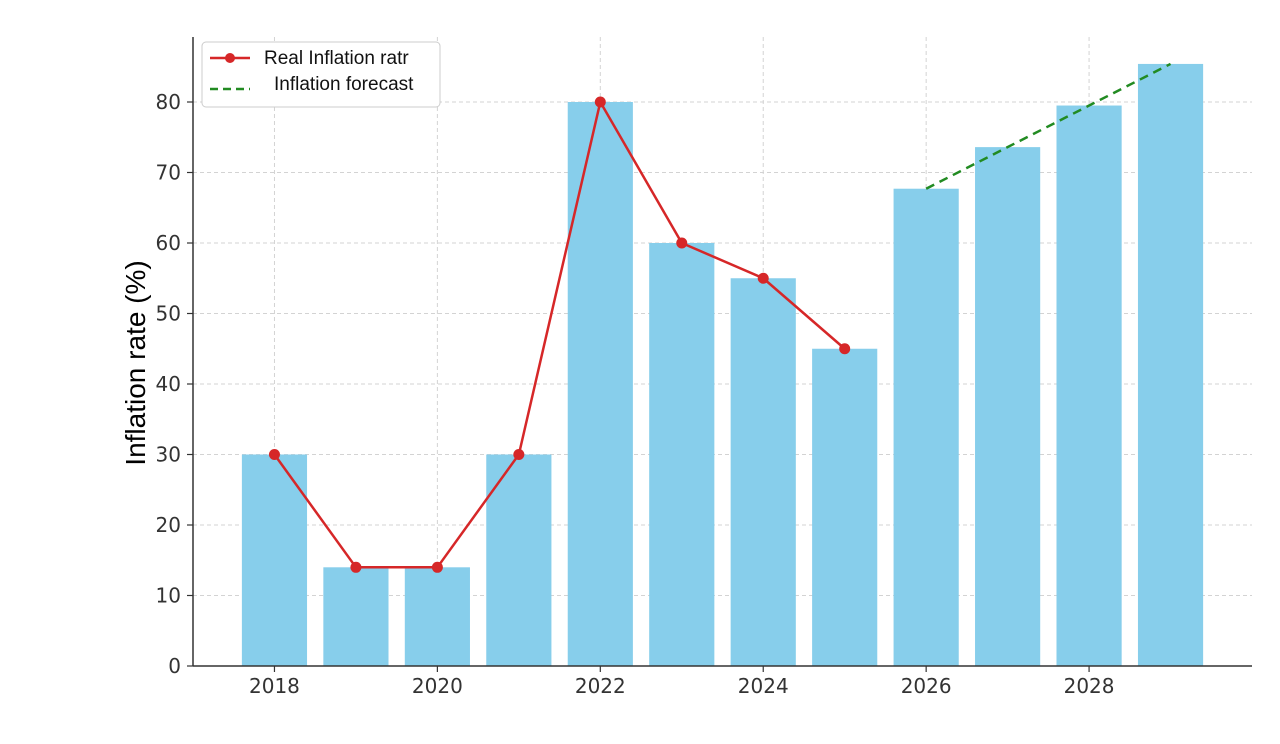 This screenshot has width=1280, height=744. What do you see at coordinates (174, 666) in the screenshot?
I see `y-tick-label: 0` at bounding box center [174, 666].